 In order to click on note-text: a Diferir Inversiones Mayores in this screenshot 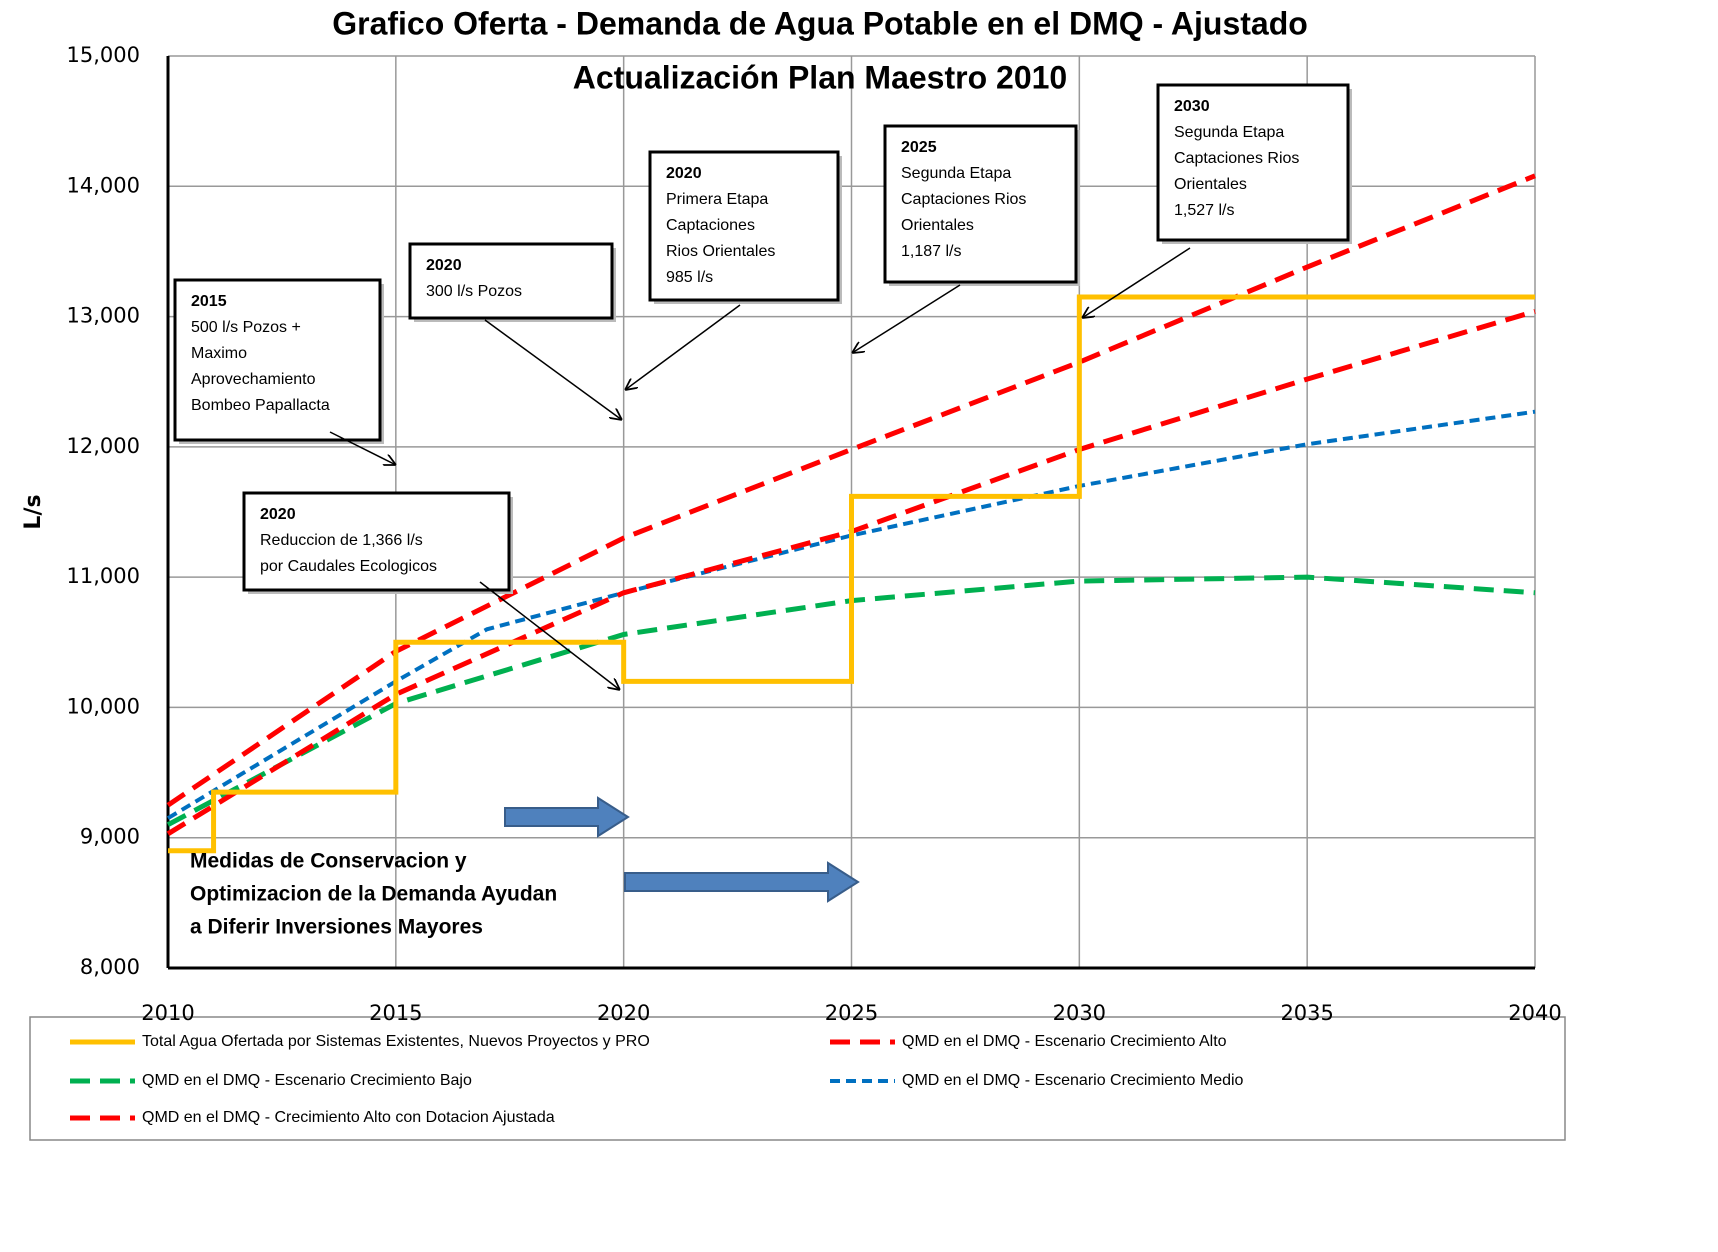, I will do `click(336, 927)`.